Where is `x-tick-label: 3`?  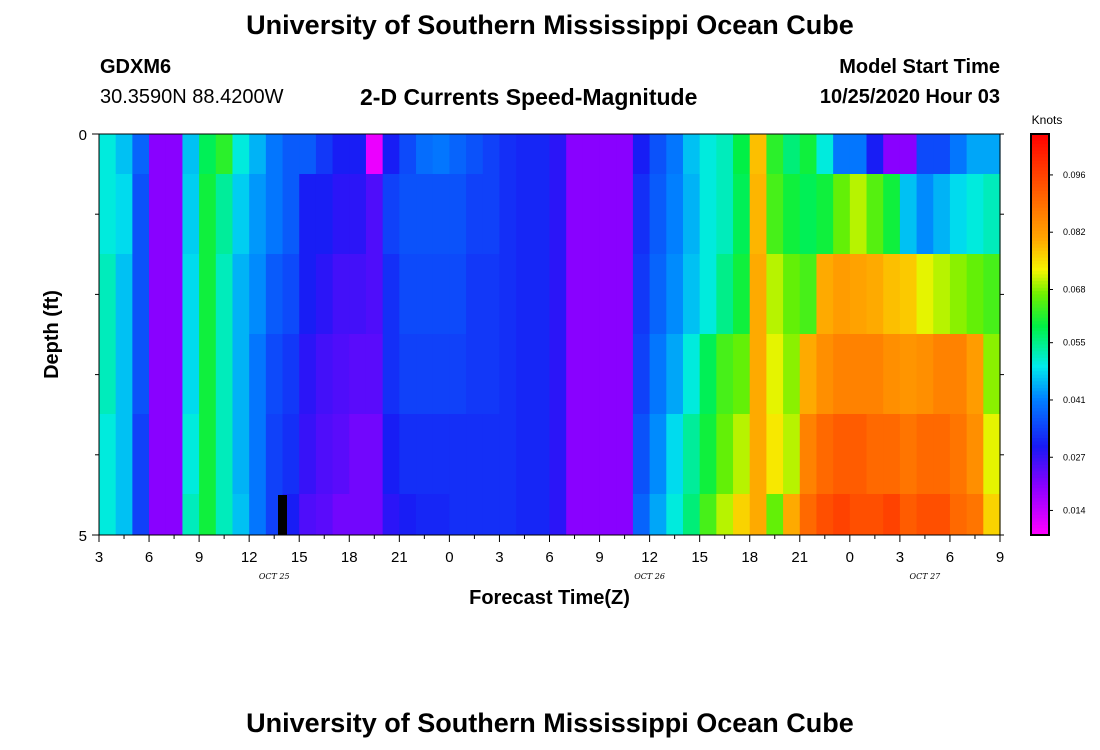
x-tick-label: 3 is located at coordinates (900, 557).